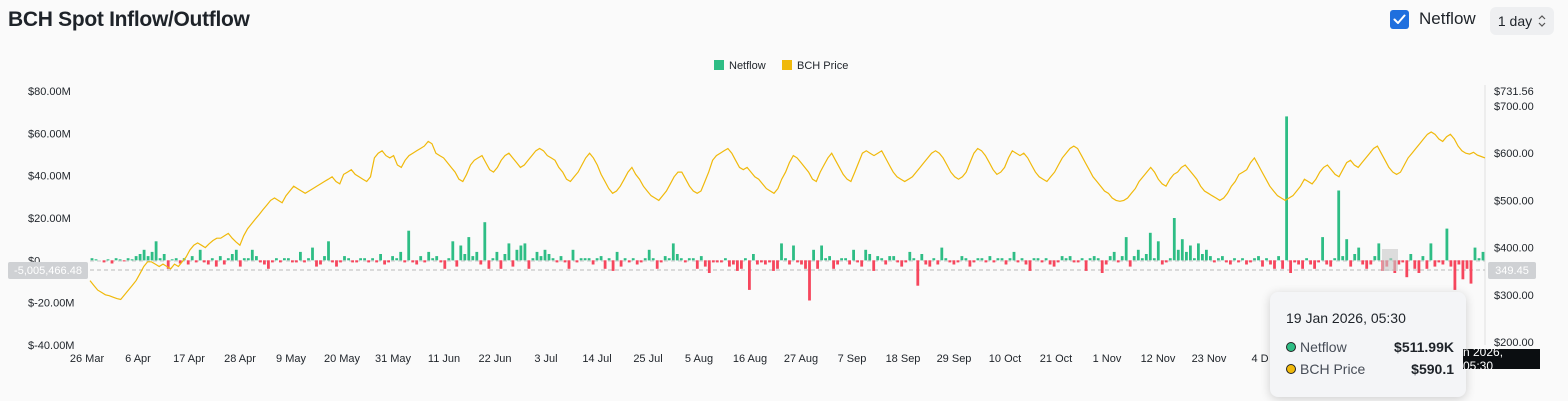  I want to click on interval-select: 1 day, so click(1522, 21).